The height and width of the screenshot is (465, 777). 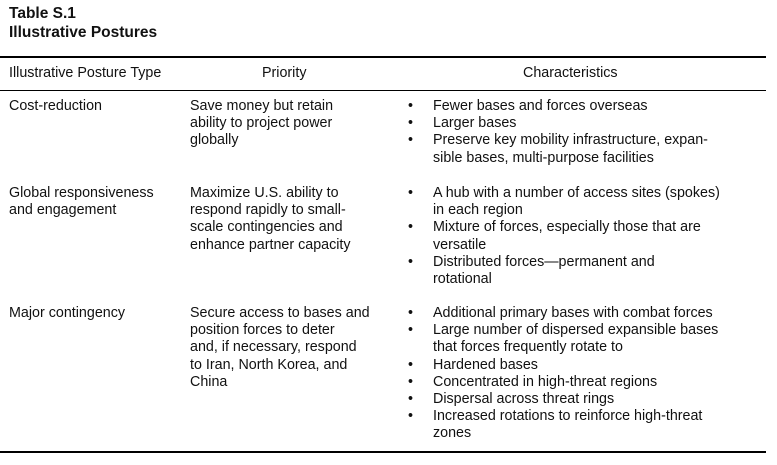 What do you see at coordinates (284, 73) in the screenshot?
I see `header-priority: Priority` at bounding box center [284, 73].